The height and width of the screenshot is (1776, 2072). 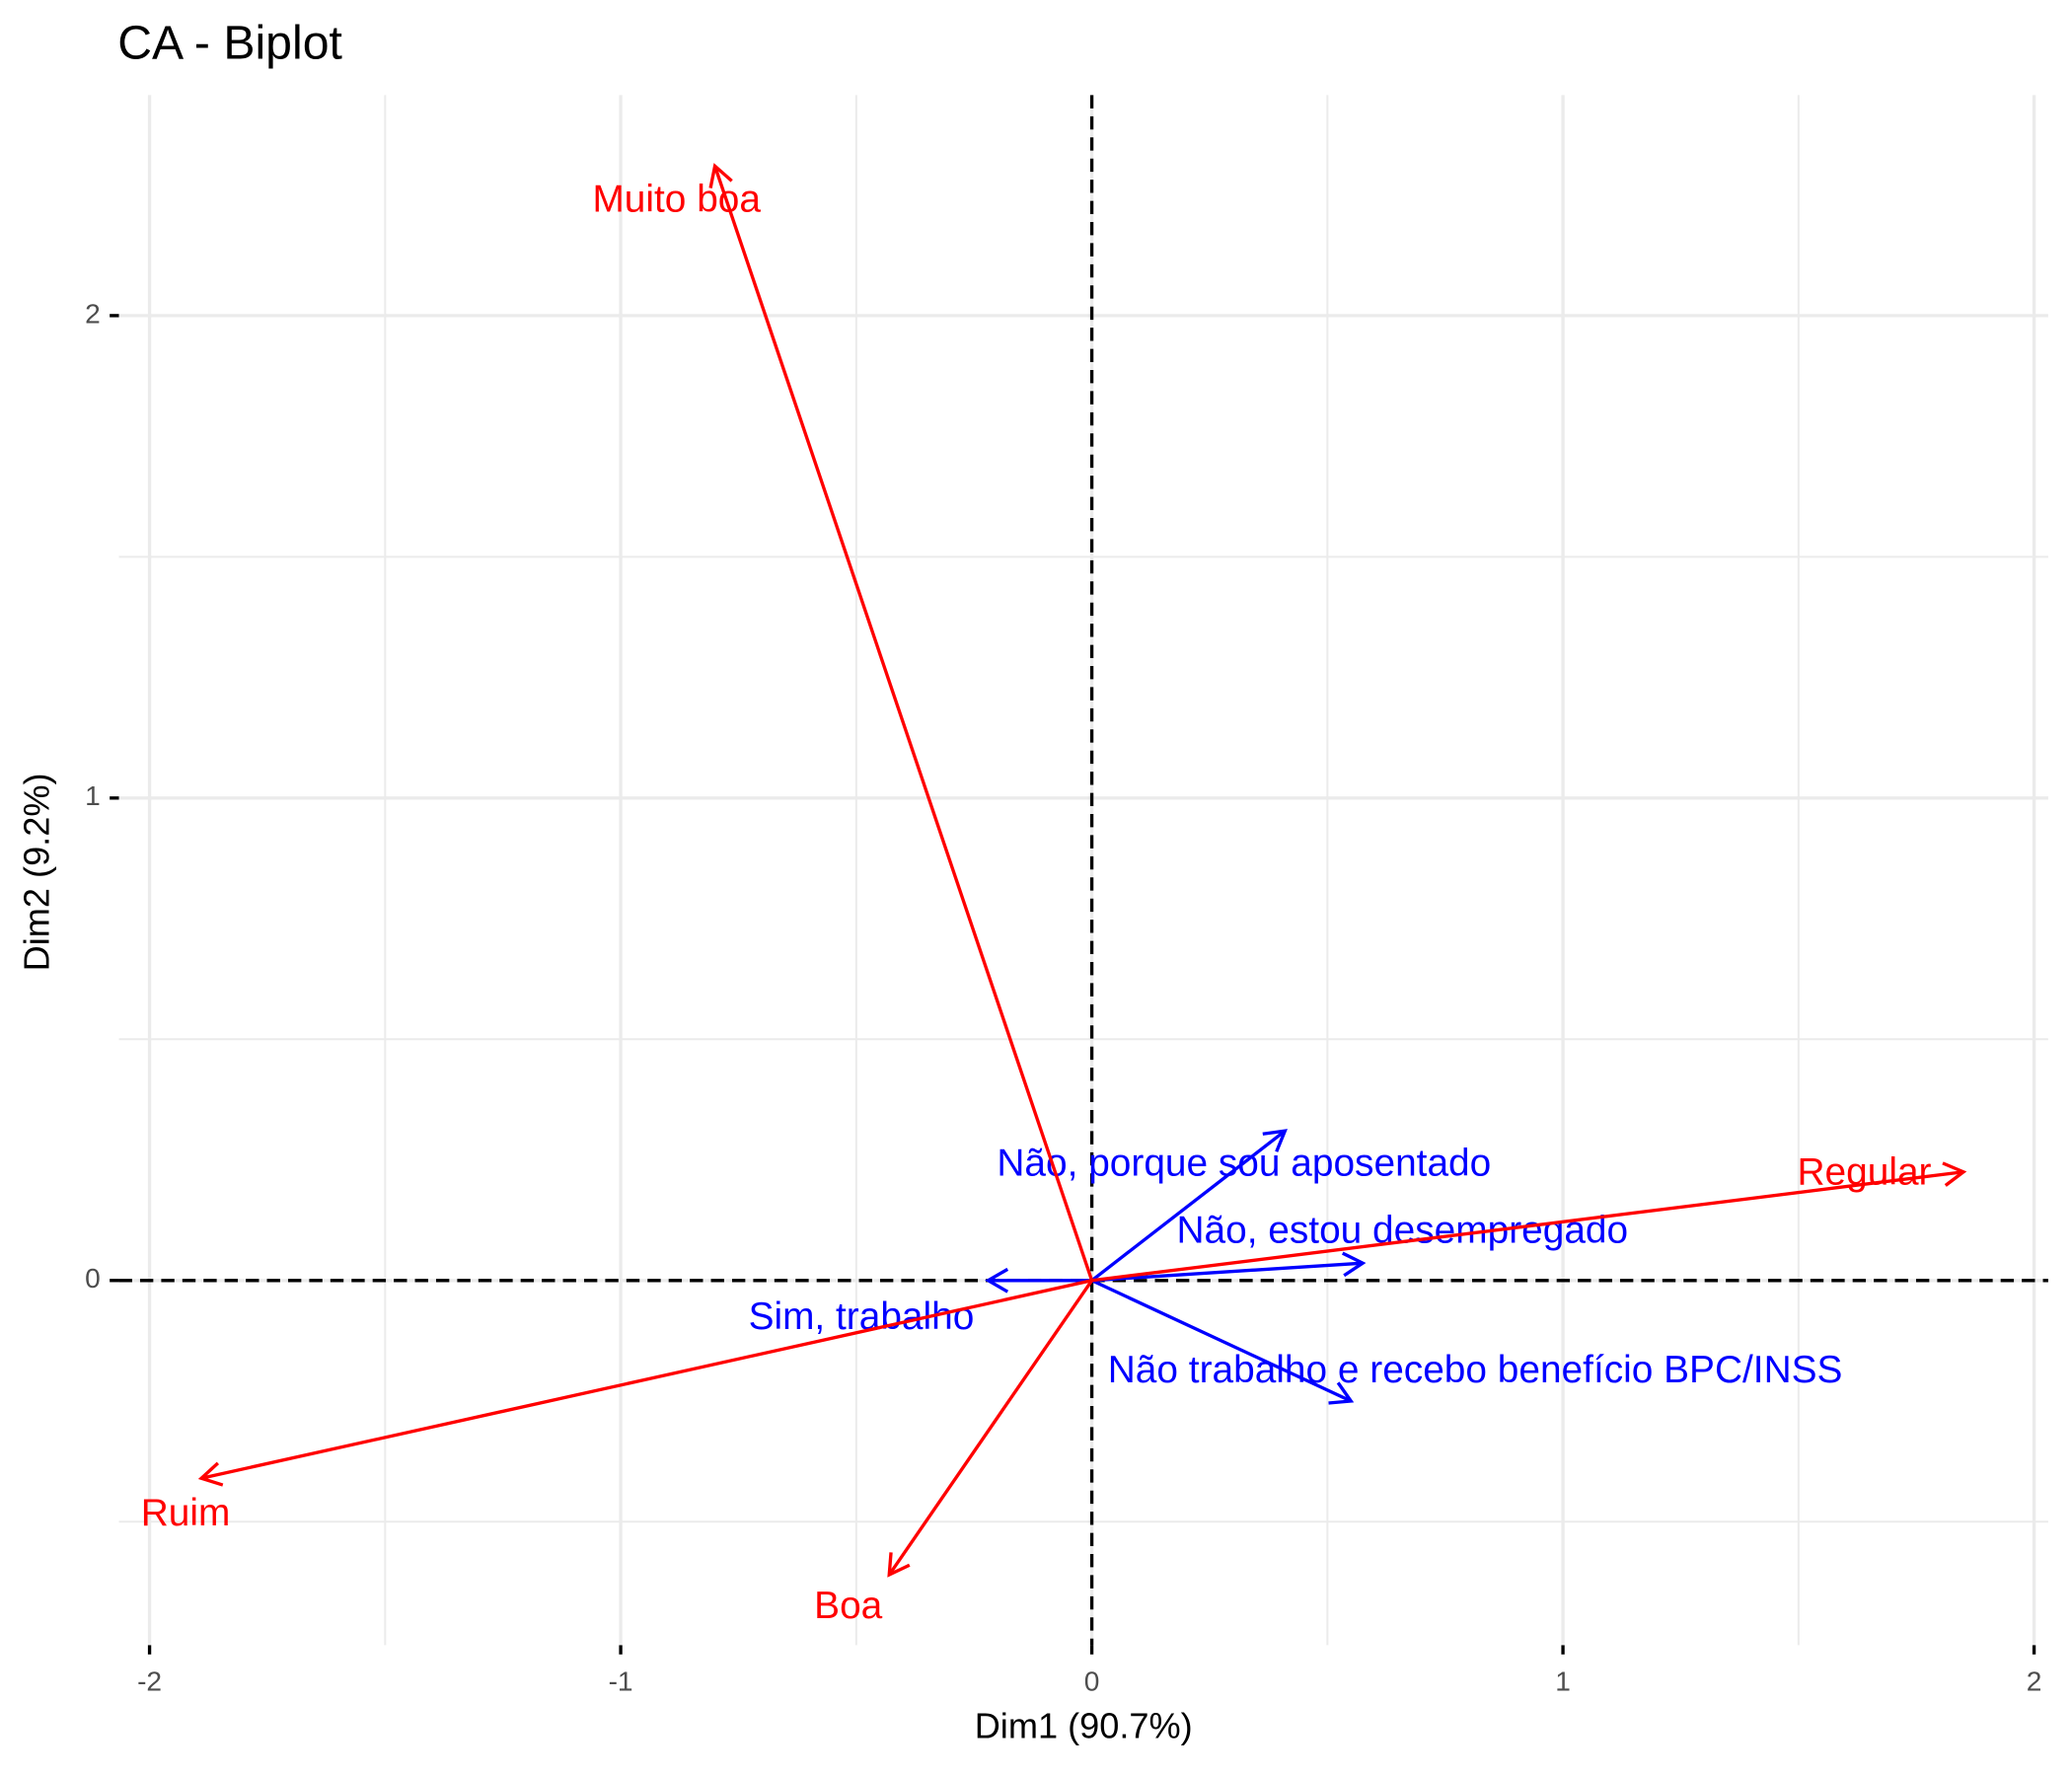 I want to click on x-tick-label: 2, so click(x=2035, y=1682).